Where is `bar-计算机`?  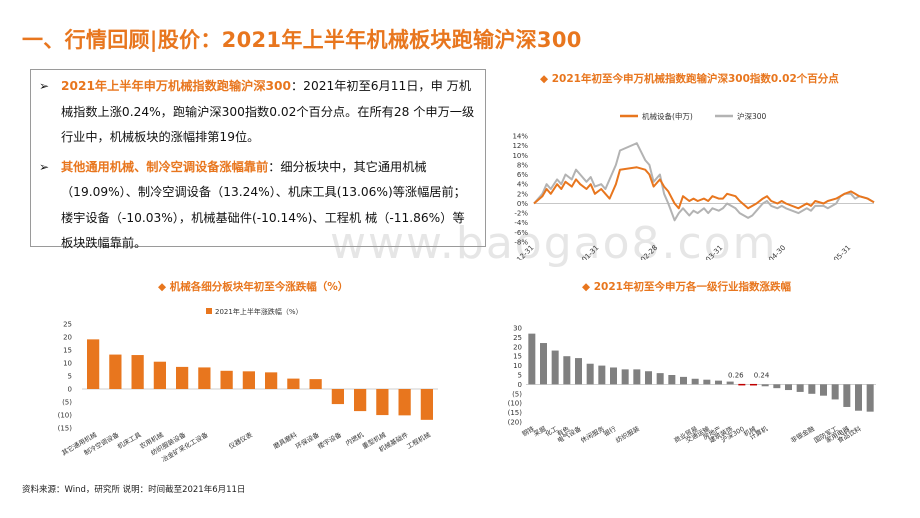
bar-计算机 is located at coordinates (765, 385).